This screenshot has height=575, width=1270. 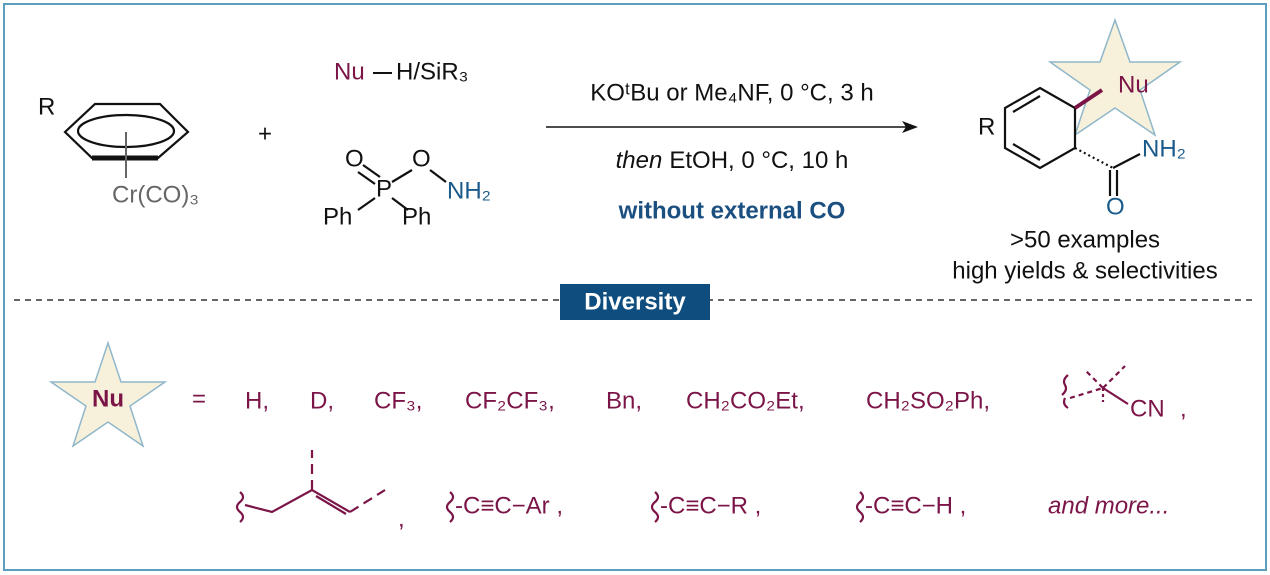 I want to click on atom: P, so click(x=384, y=188).